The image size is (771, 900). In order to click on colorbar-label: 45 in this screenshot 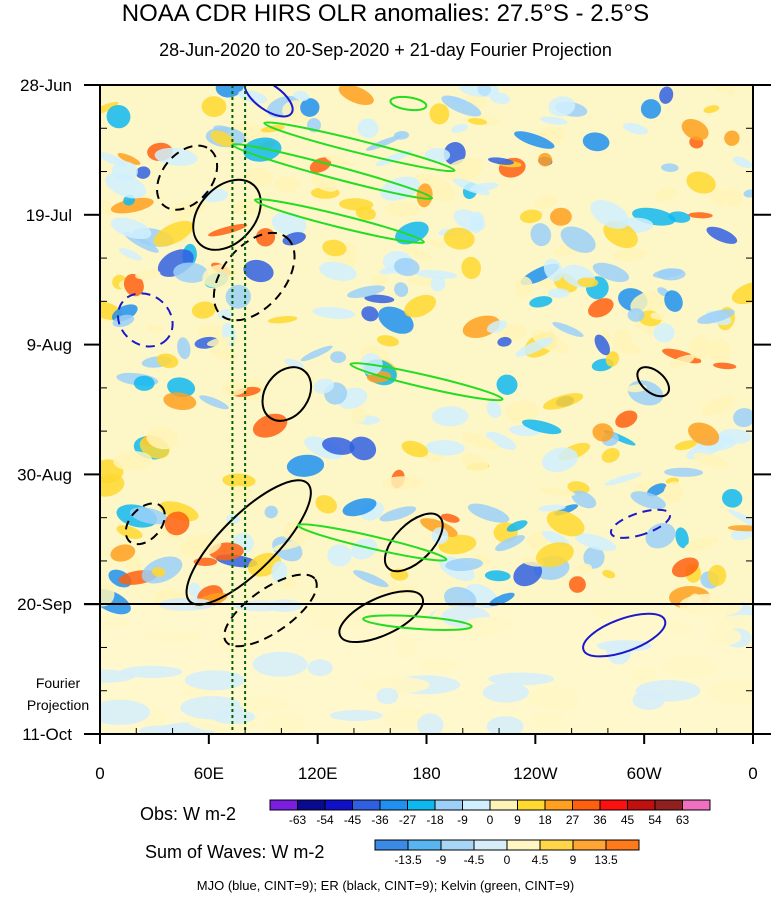, I will do `click(628, 820)`.